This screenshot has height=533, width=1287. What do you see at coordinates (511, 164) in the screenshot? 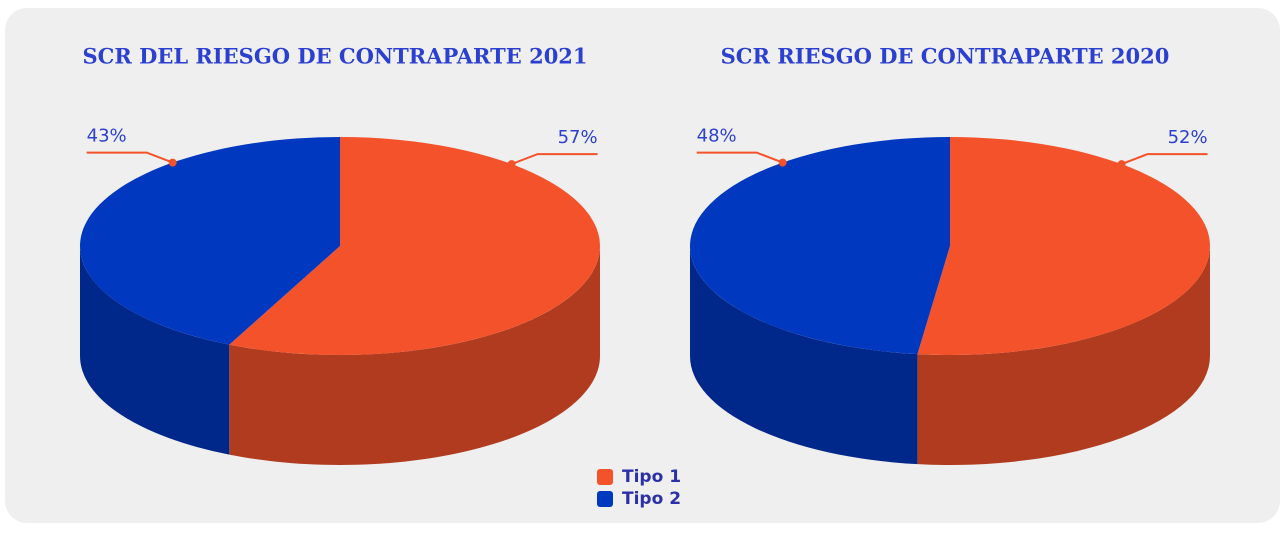
I see `leader-dot` at bounding box center [511, 164].